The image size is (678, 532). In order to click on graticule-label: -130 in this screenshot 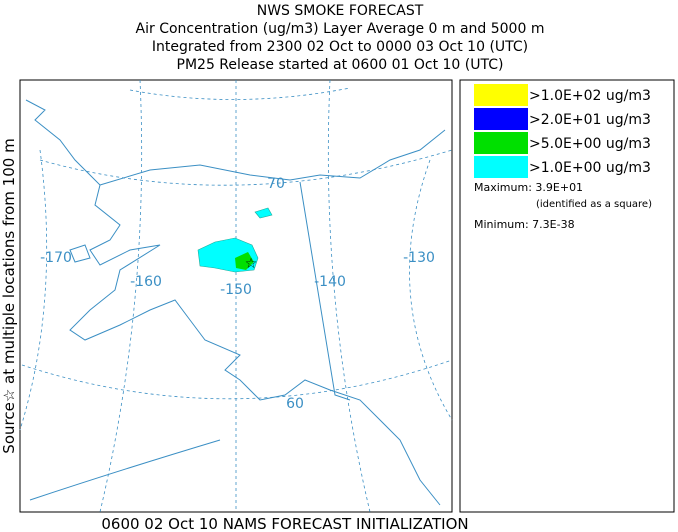, I will do `click(419, 258)`.